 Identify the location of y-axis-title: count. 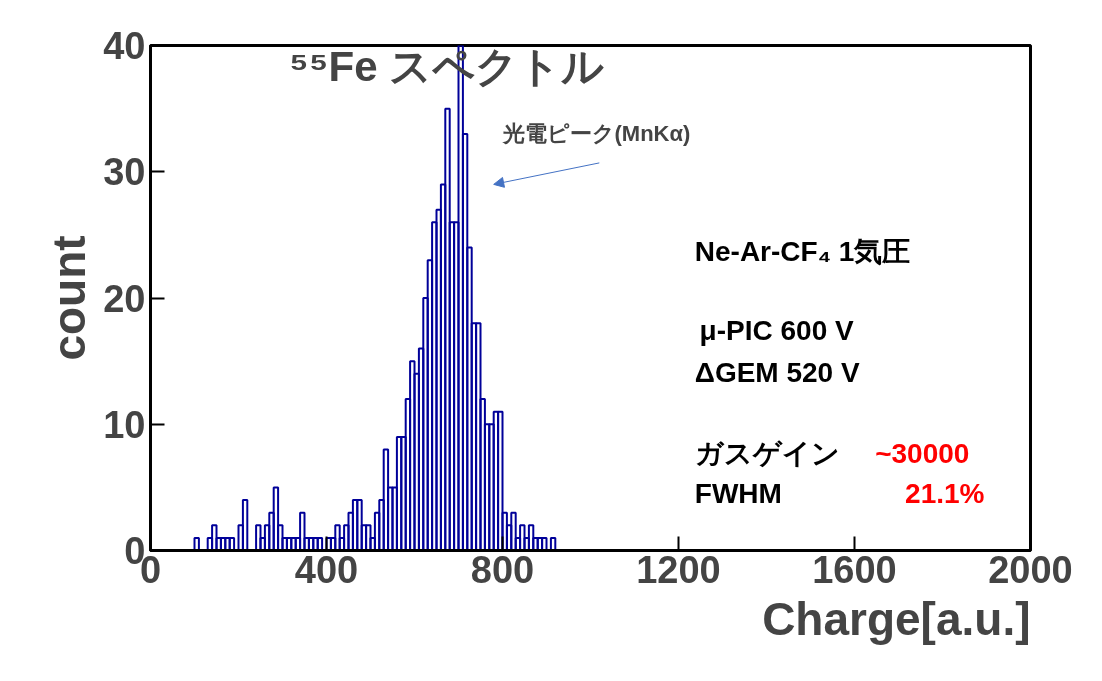
(69, 298).